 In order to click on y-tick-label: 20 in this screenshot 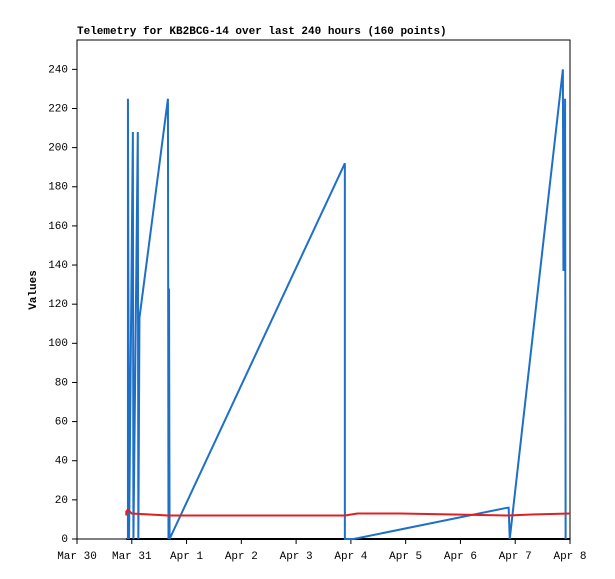, I will do `click(61, 501)`.